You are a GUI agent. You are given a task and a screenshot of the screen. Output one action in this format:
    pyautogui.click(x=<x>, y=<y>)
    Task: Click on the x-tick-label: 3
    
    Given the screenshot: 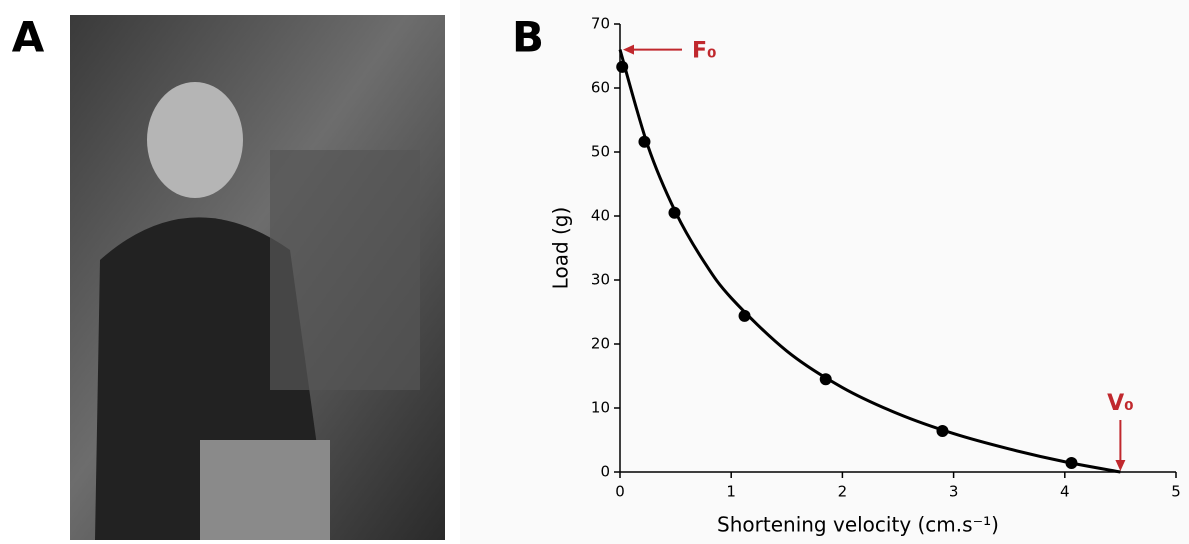 What is the action you would take?
    pyautogui.click(x=954, y=492)
    